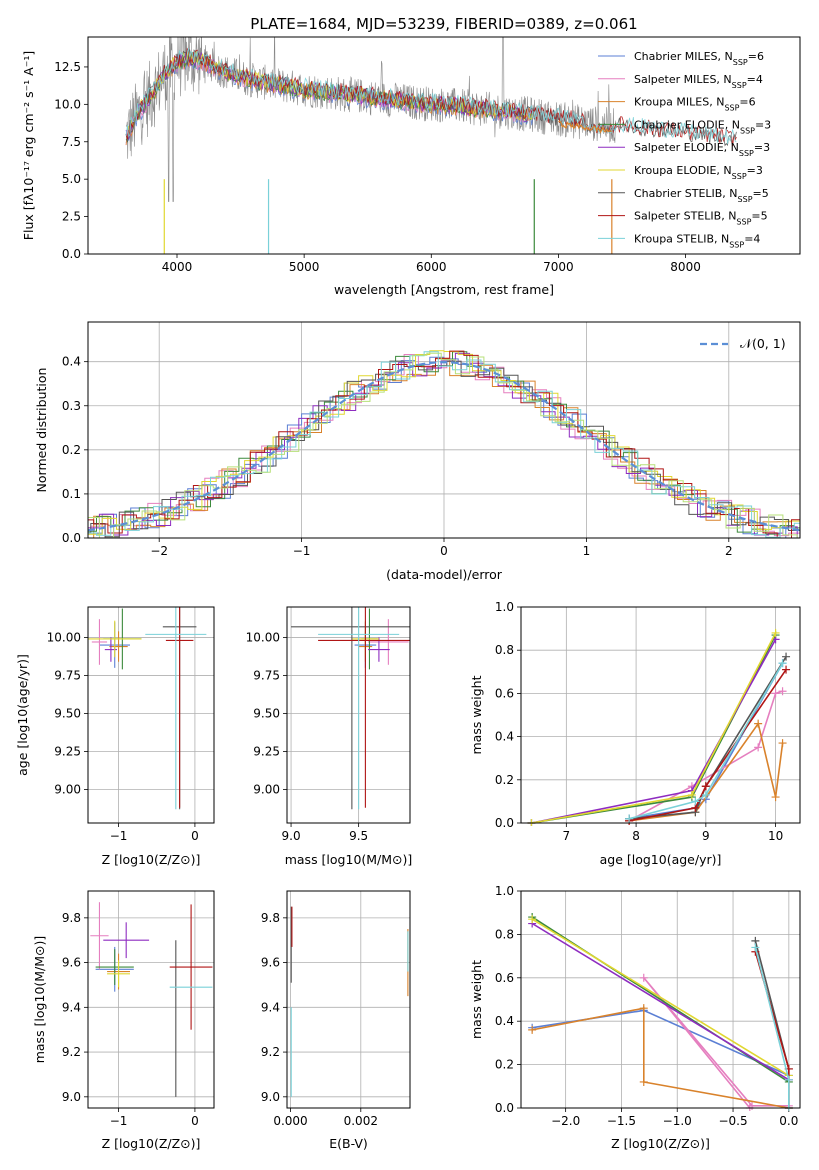  What do you see at coordinates (263, 637) in the screenshot?
I see `y-tick-label: 10.00` at bounding box center [263, 637].